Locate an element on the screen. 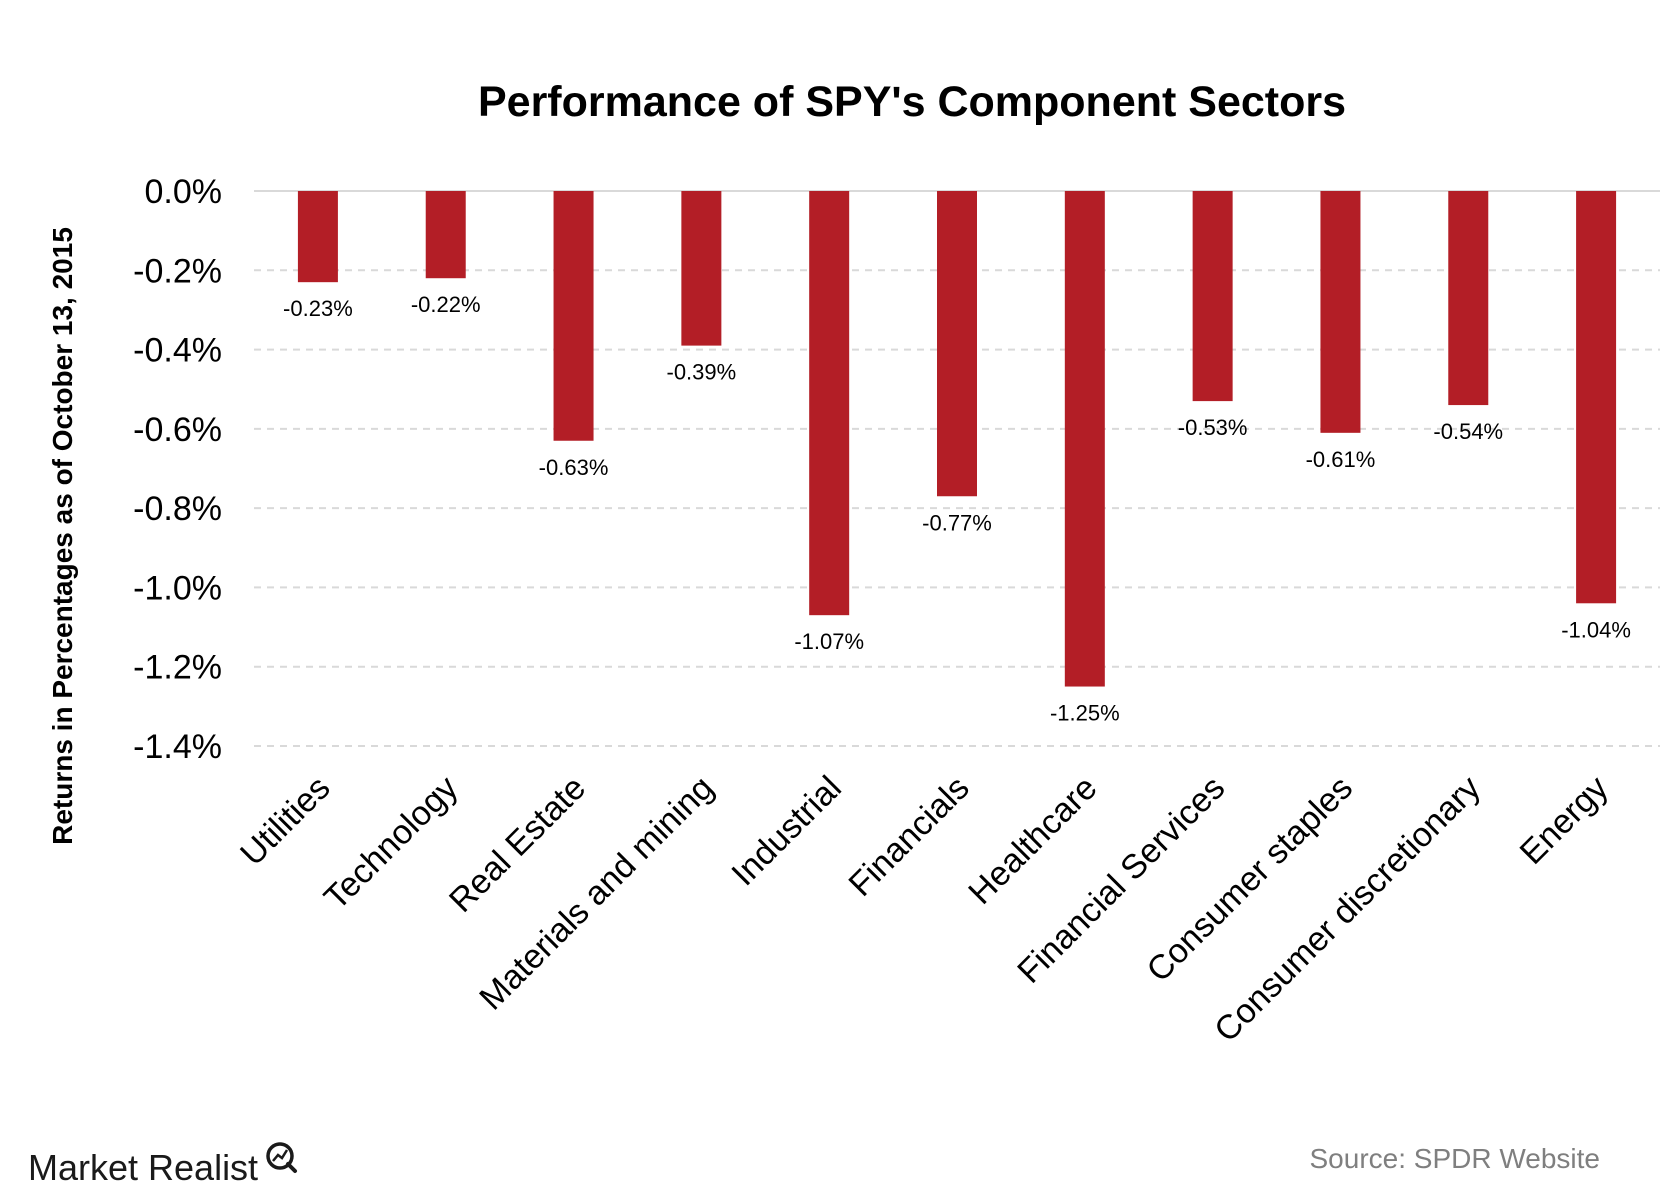  logo-wordmark: Market Realist is located at coordinates (143, 1167).